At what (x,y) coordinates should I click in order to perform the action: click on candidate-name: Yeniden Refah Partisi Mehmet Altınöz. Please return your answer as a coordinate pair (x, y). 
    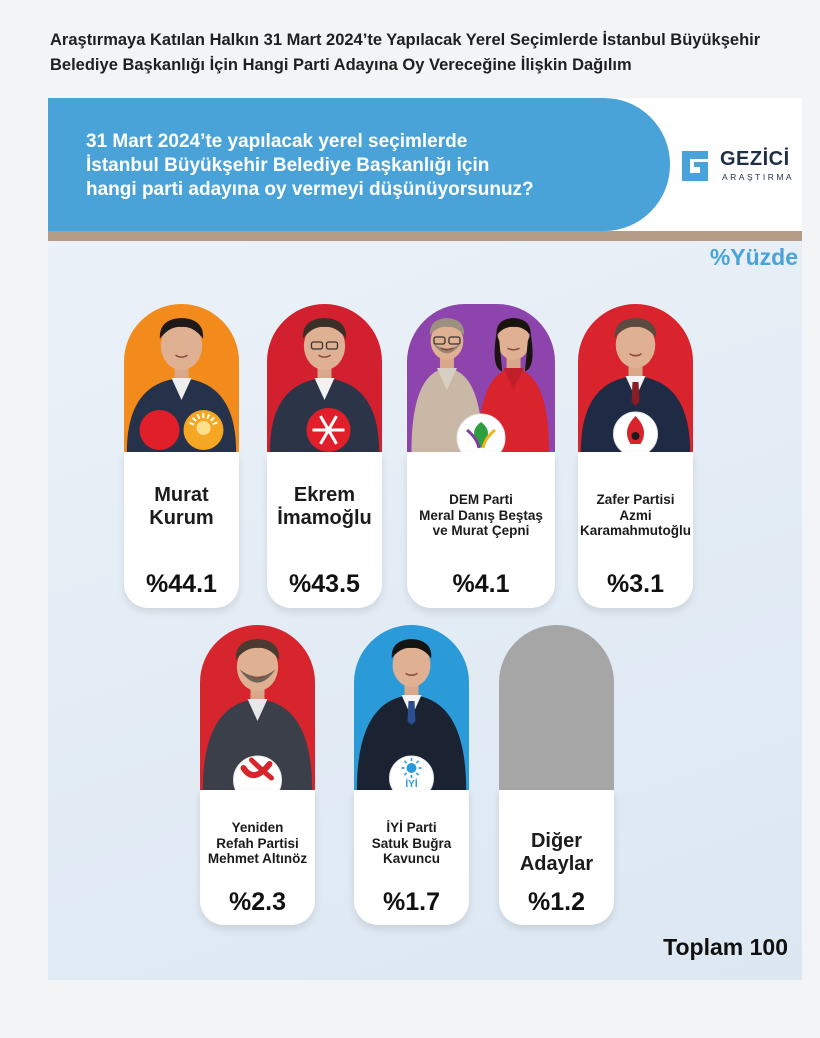
    Looking at the image, I should click on (257, 843).